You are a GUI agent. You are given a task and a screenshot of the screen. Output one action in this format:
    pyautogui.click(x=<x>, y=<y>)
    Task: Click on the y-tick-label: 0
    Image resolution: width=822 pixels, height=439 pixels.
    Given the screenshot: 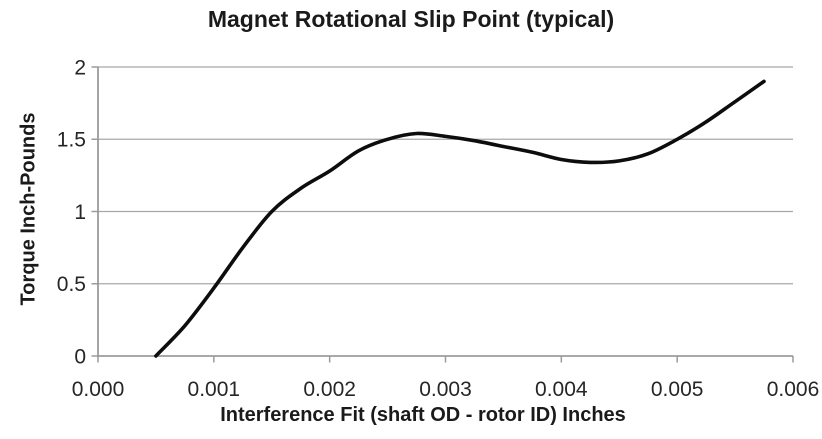 What is the action you would take?
    pyautogui.click(x=80, y=356)
    